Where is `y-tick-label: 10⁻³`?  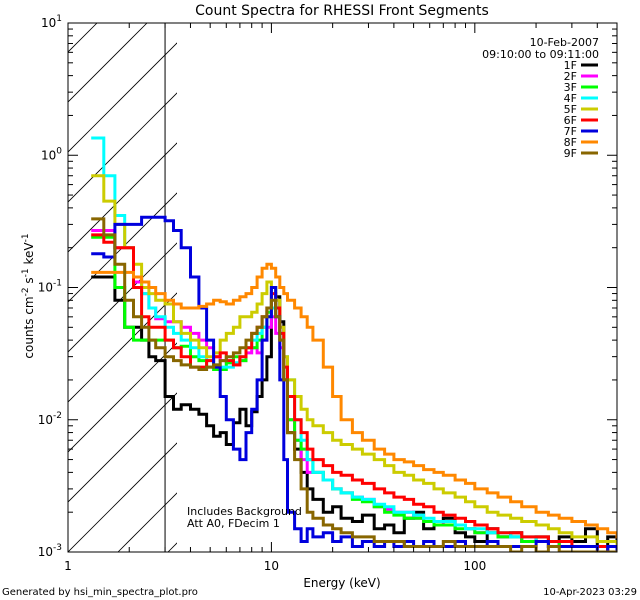 y-tick-label: 10⁻³ is located at coordinates (50, 551).